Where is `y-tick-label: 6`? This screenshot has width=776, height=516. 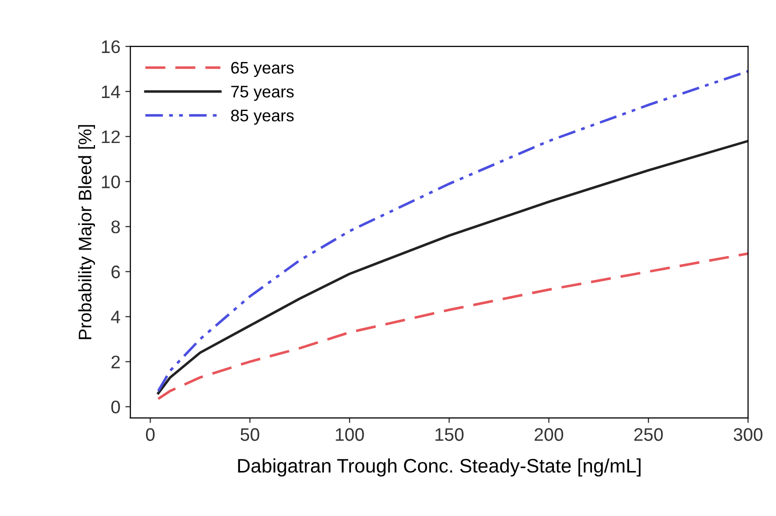
y-tick-label: 6 is located at coordinates (116, 272).